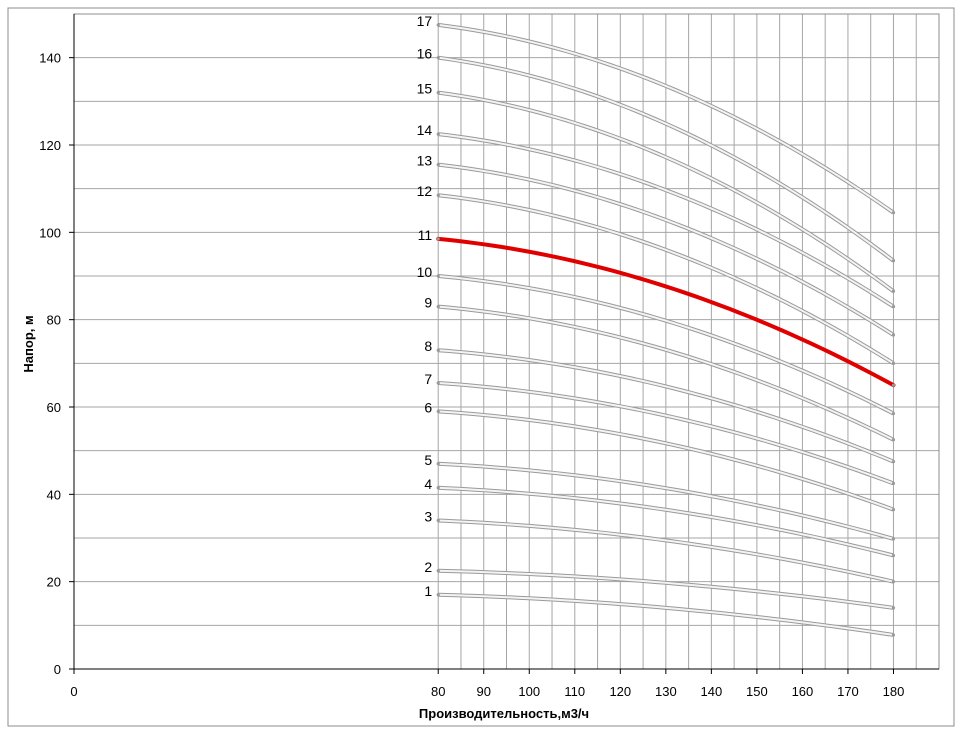  Describe the element at coordinates (54, 494) in the screenshot. I see `y-tick-label: 40` at that location.